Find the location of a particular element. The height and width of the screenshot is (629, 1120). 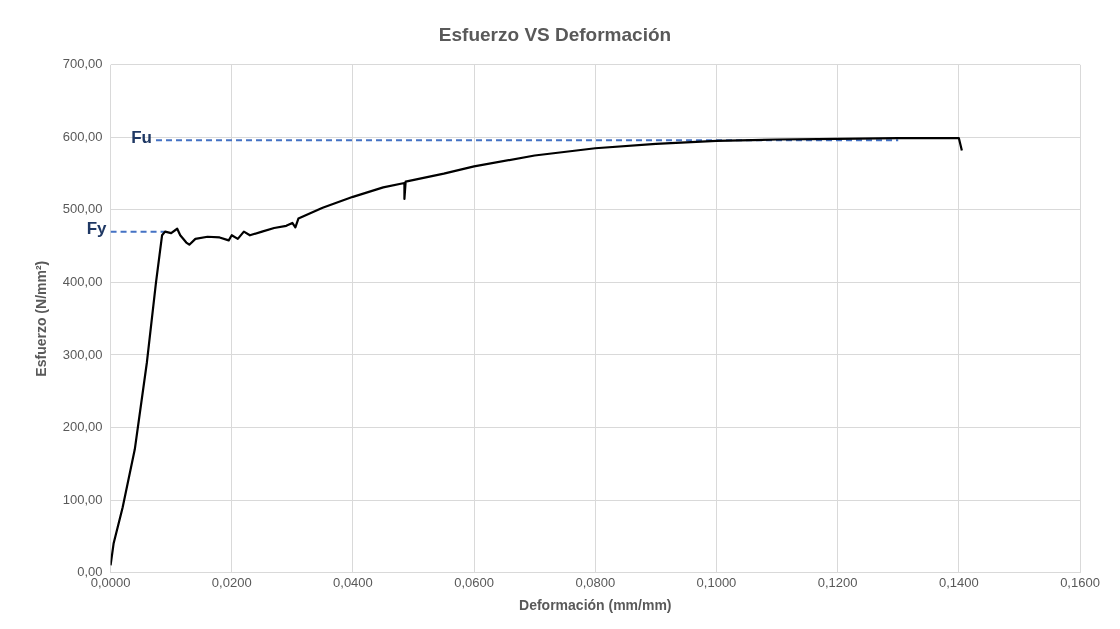

x-tick-label: 0,1600 is located at coordinates (1080, 582).